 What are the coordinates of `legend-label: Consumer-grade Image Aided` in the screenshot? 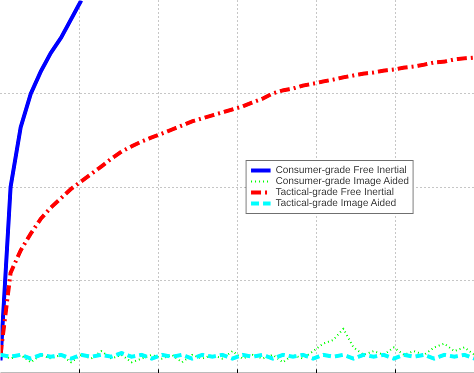 It's located at (342, 181).